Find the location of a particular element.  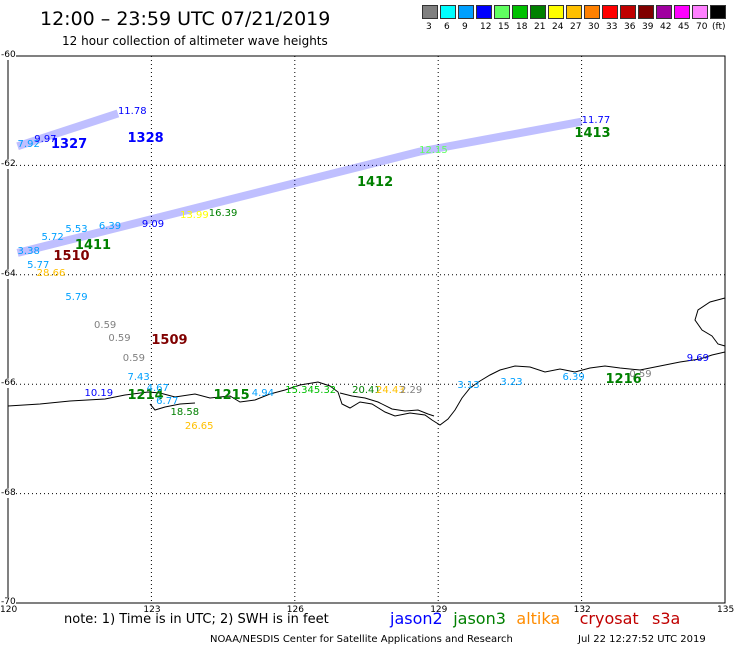

wave-height-label: 10.19 is located at coordinates (99, 394).